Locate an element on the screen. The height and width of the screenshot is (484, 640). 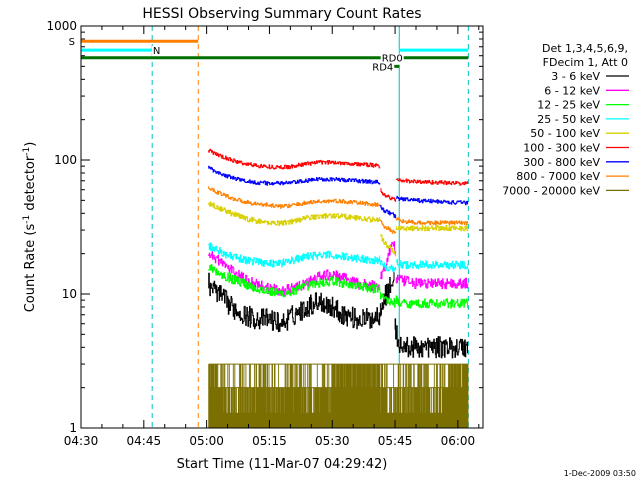
legend-label-6: 300 - 800 keV is located at coordinates (561, 162).